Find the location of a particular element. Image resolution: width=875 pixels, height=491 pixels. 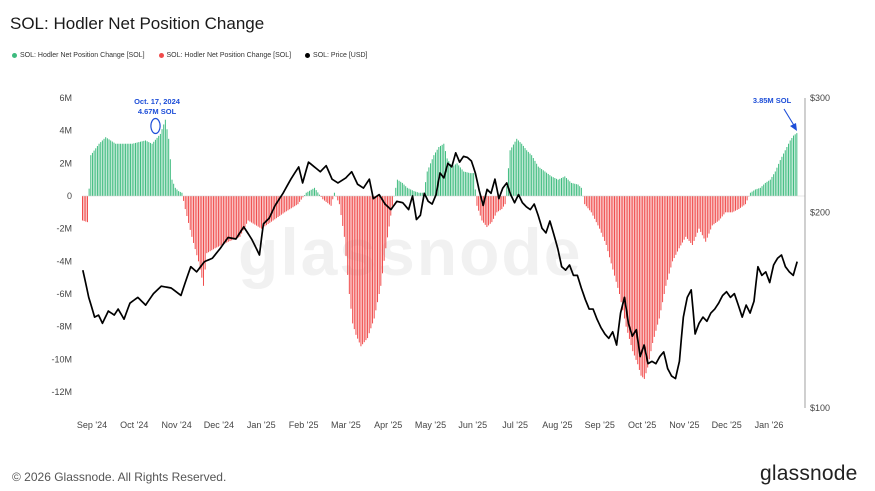

legend-item-positive: SOL: Hodler Net Position Change [SOL] is located at coordinates (78, 55).